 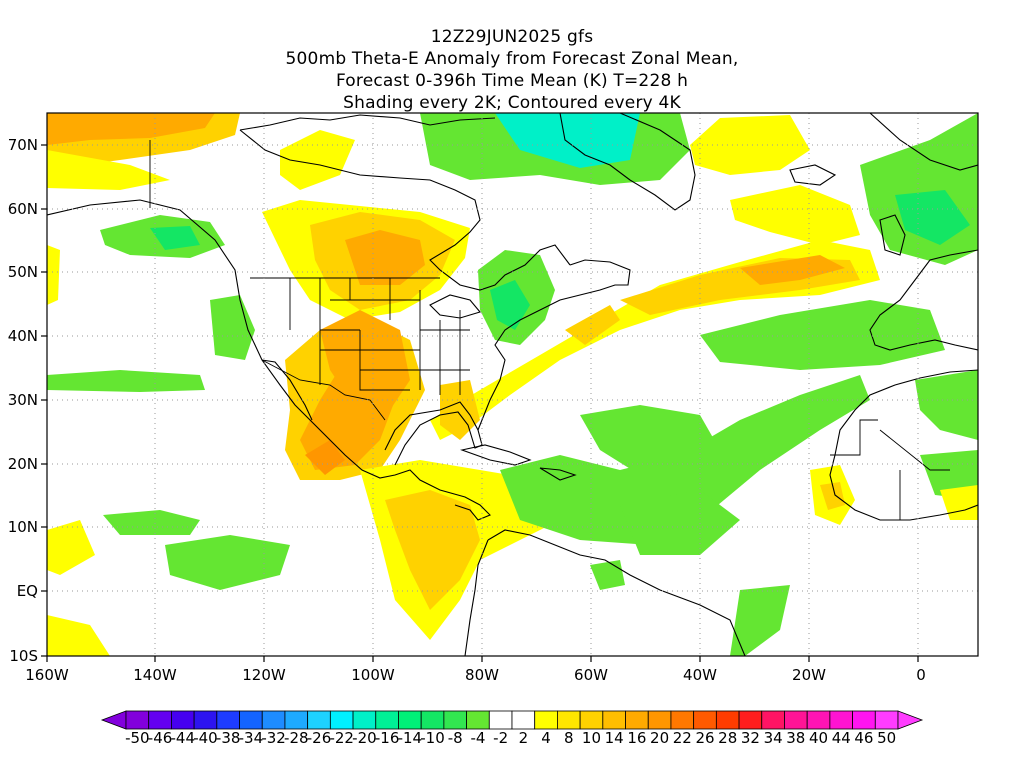 I want to click on lat-label: 40N, so click(x=23, y=336).